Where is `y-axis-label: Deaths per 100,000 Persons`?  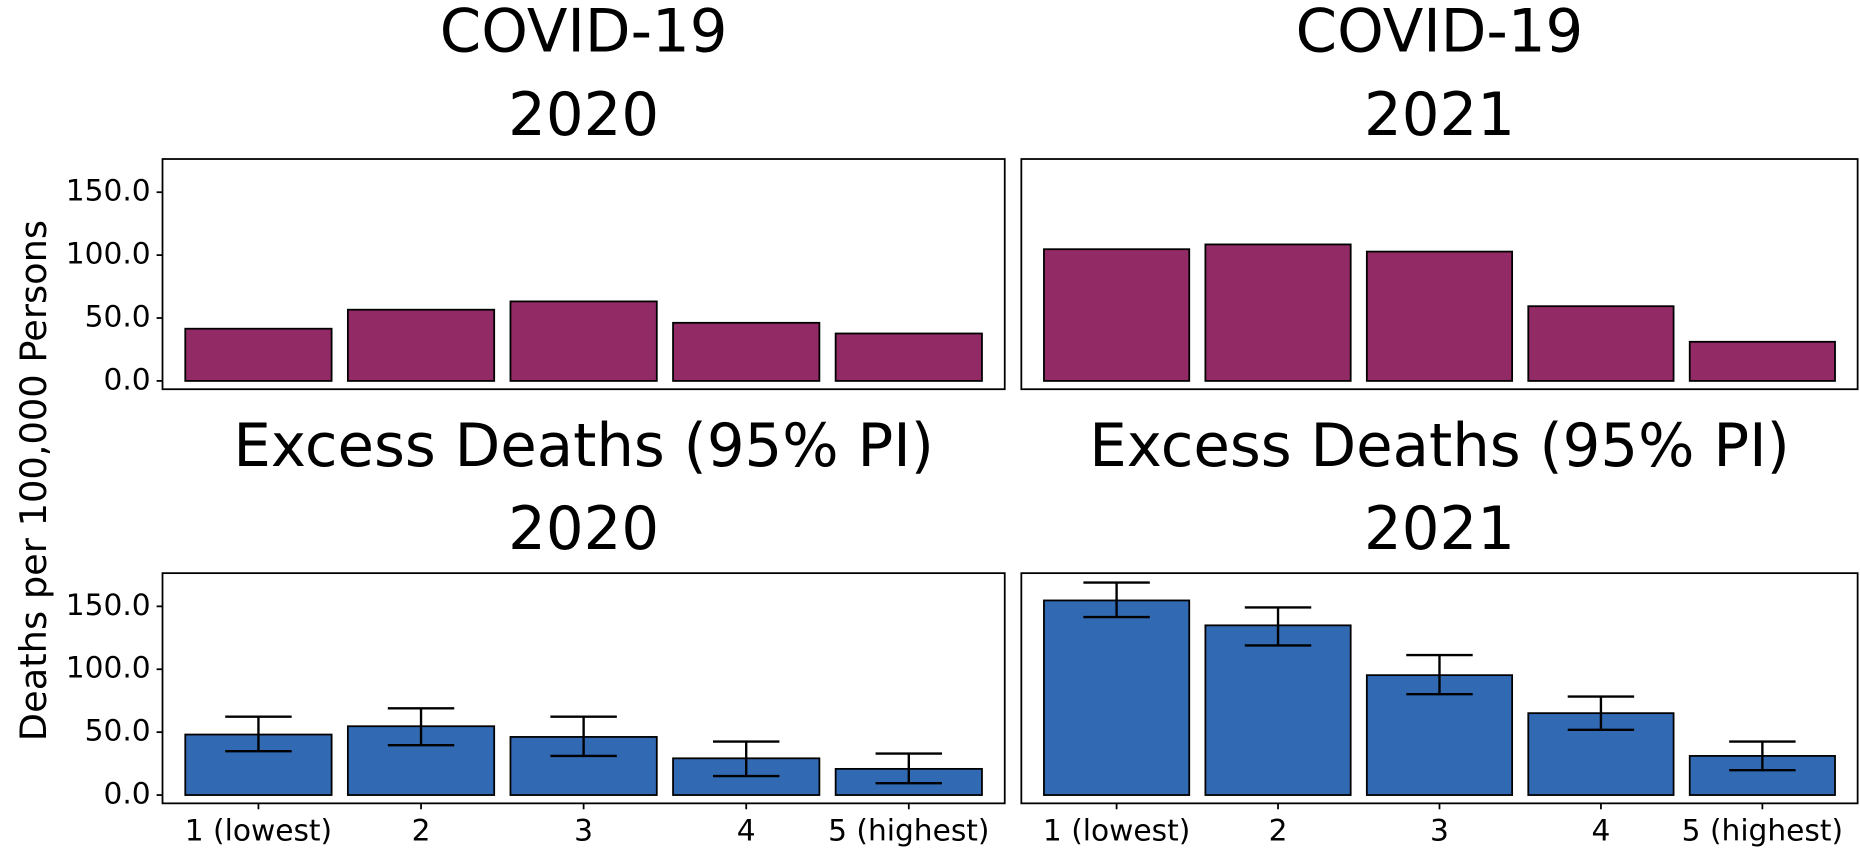
y-axis-label: Deaths per 100,000 Persons is located at coordinates (33, 480).